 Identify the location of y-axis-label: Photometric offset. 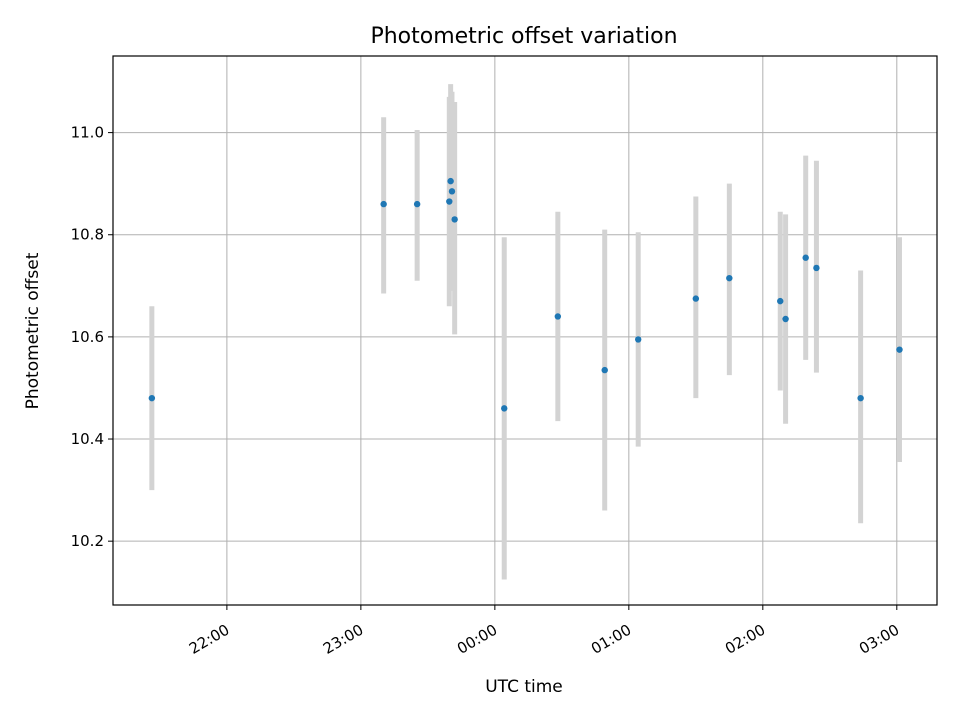
(33, 330).